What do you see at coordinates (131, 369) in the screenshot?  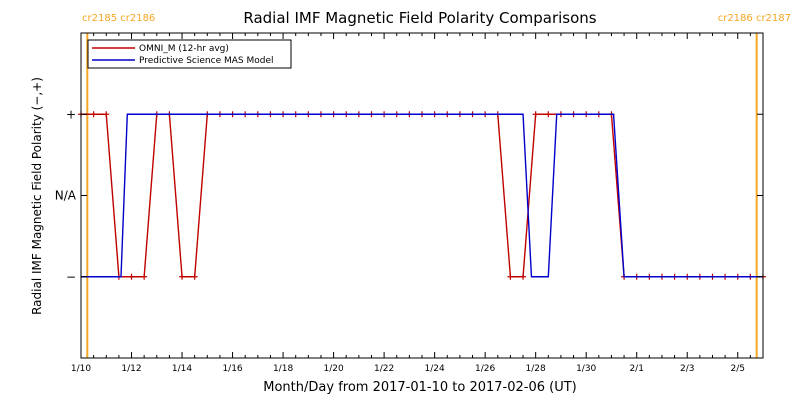 I see `x-tick-label: 1/12` at bounding box center [131, 369].